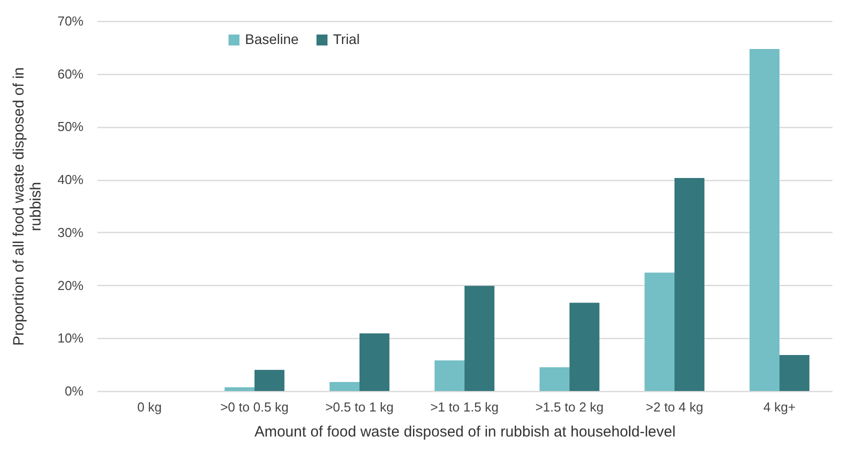 Image resolution: width=856 pixels, height=453 pixels. Describe the element at coordinates (272, 39) in the screenshot. I see `legend-label: Baseline` at that location.